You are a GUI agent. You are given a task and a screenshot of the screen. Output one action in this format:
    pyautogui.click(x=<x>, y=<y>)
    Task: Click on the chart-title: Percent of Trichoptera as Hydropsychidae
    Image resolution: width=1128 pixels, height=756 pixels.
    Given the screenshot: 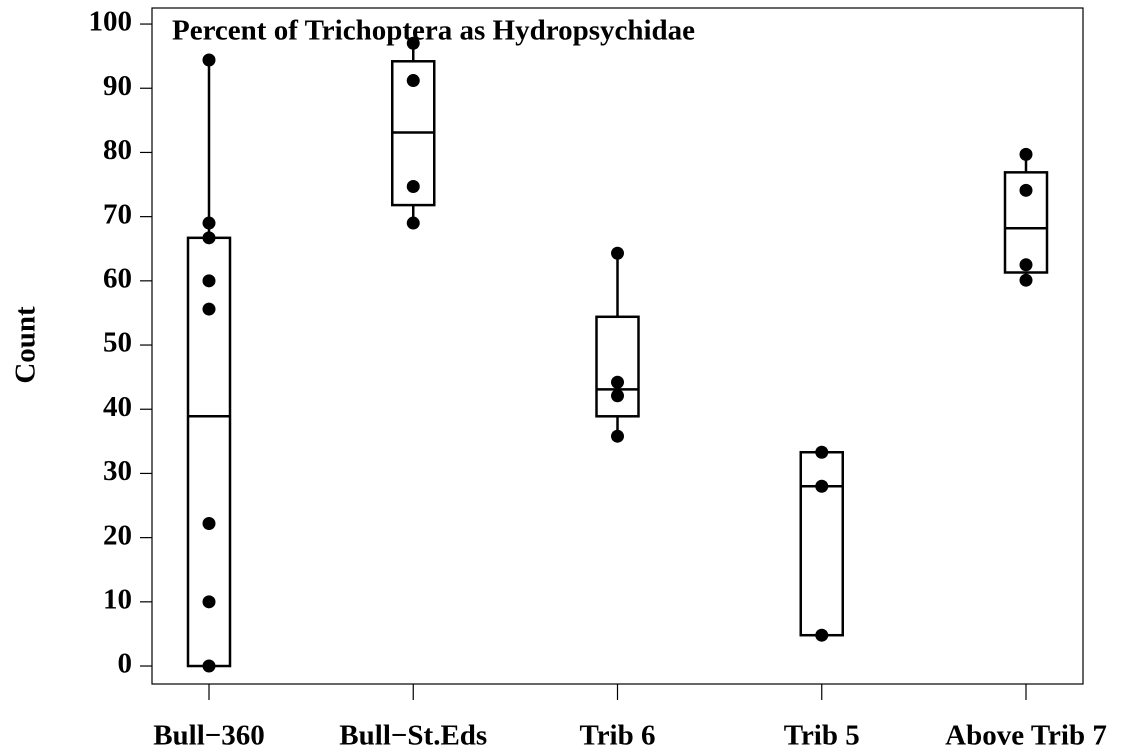 What is the action you would take?
    pyautogui.click(x=433, y=31)
    